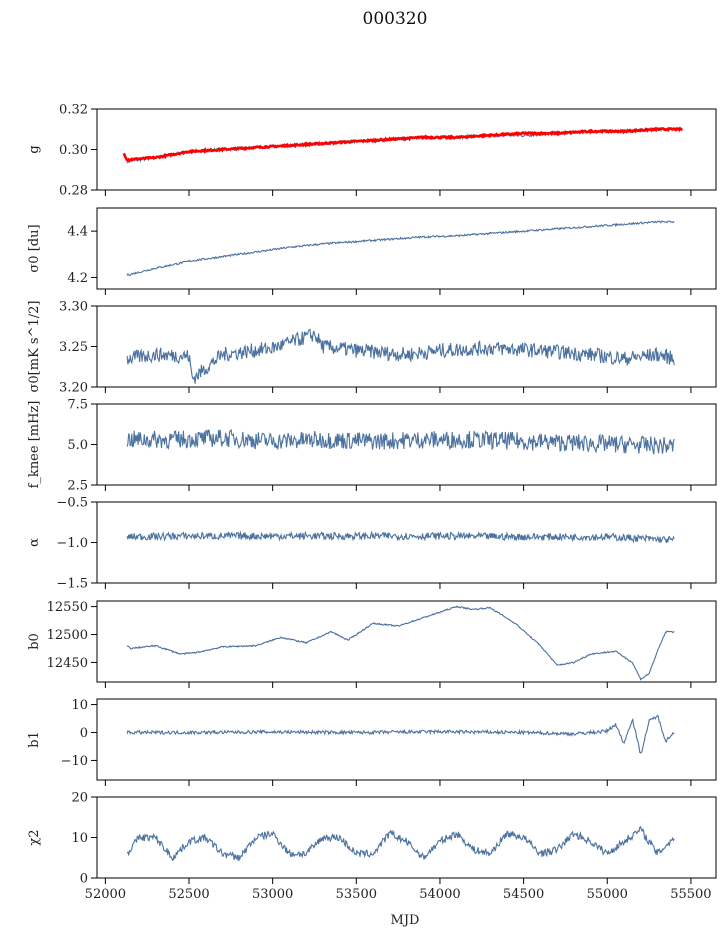 Image resolution: width=725 pixels, height=936 pixels. Describe the element at coordinates (439, 894) in the screenshot. I see `x-tick-label-4: 54000` at that location.